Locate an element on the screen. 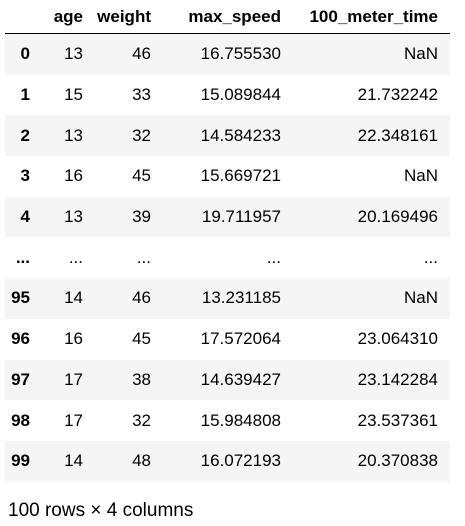 This screenshot has width=465, height=526. header-row: age weight max_speed 100_meter_time is located at coordinates (227, 17).